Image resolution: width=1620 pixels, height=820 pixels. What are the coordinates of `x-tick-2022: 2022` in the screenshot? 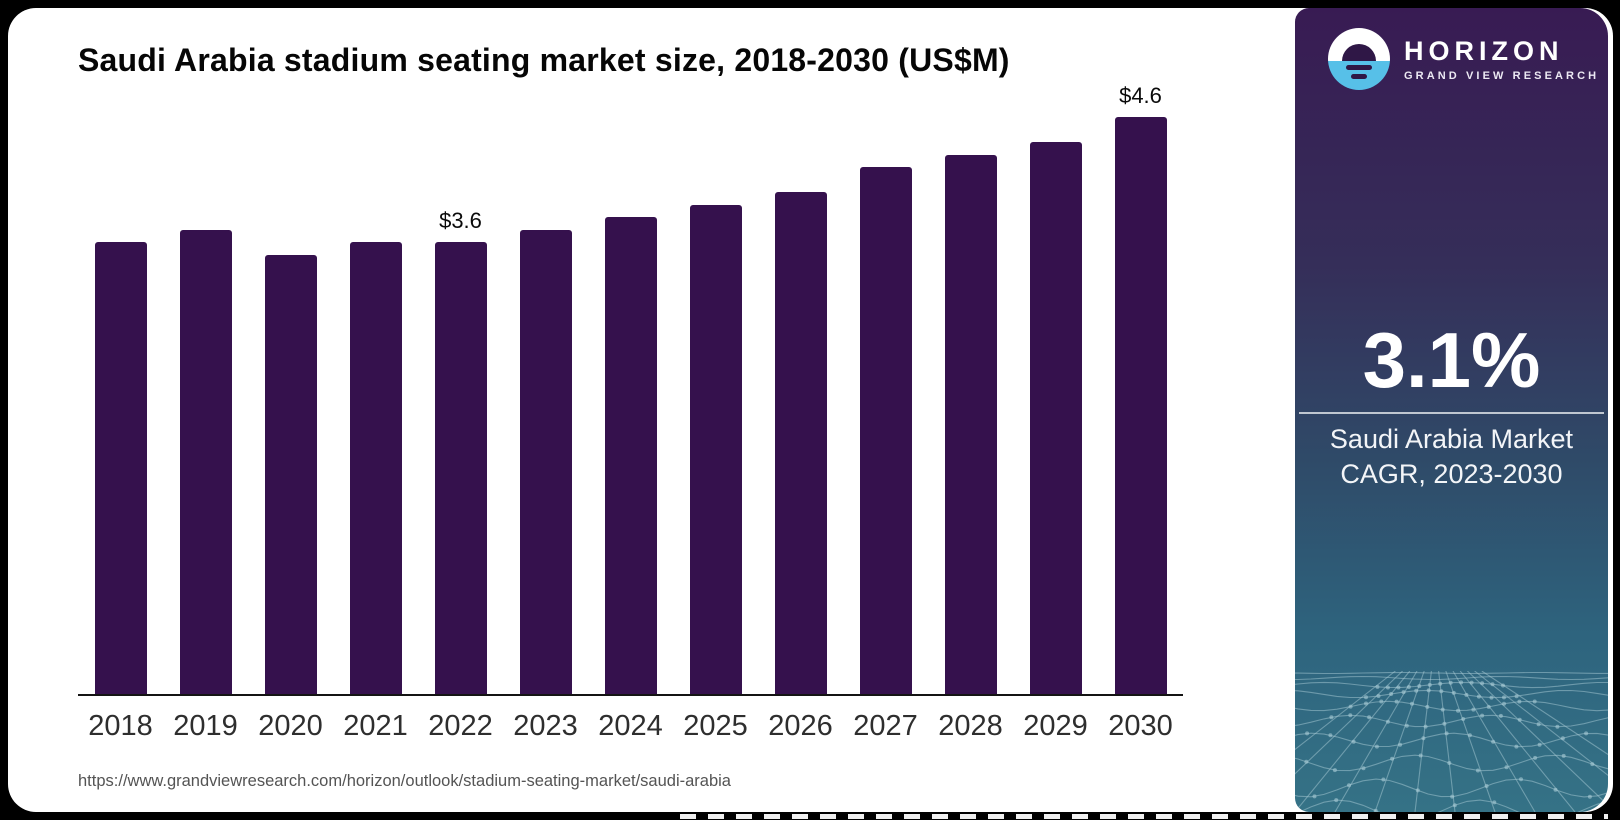 It's located at (460, 726).